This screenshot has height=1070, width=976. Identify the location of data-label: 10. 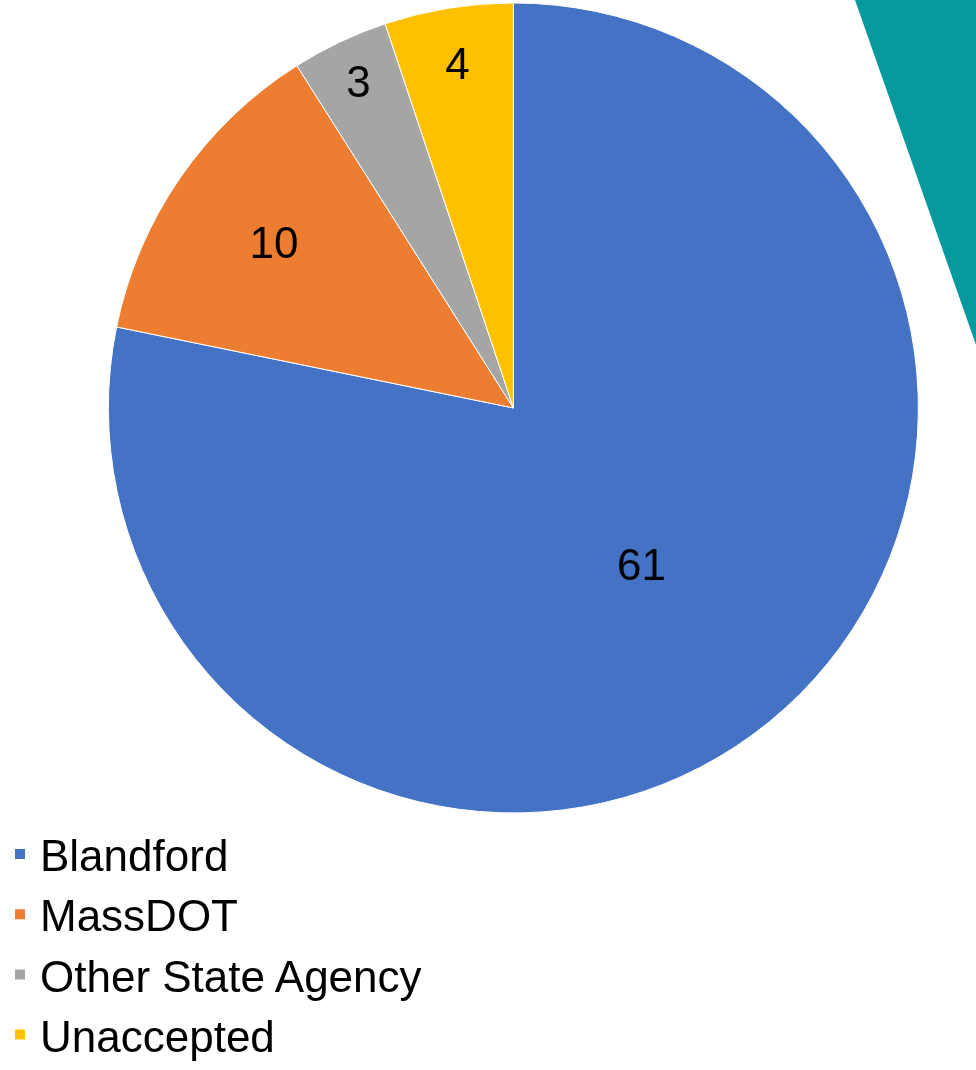
(274, 243).